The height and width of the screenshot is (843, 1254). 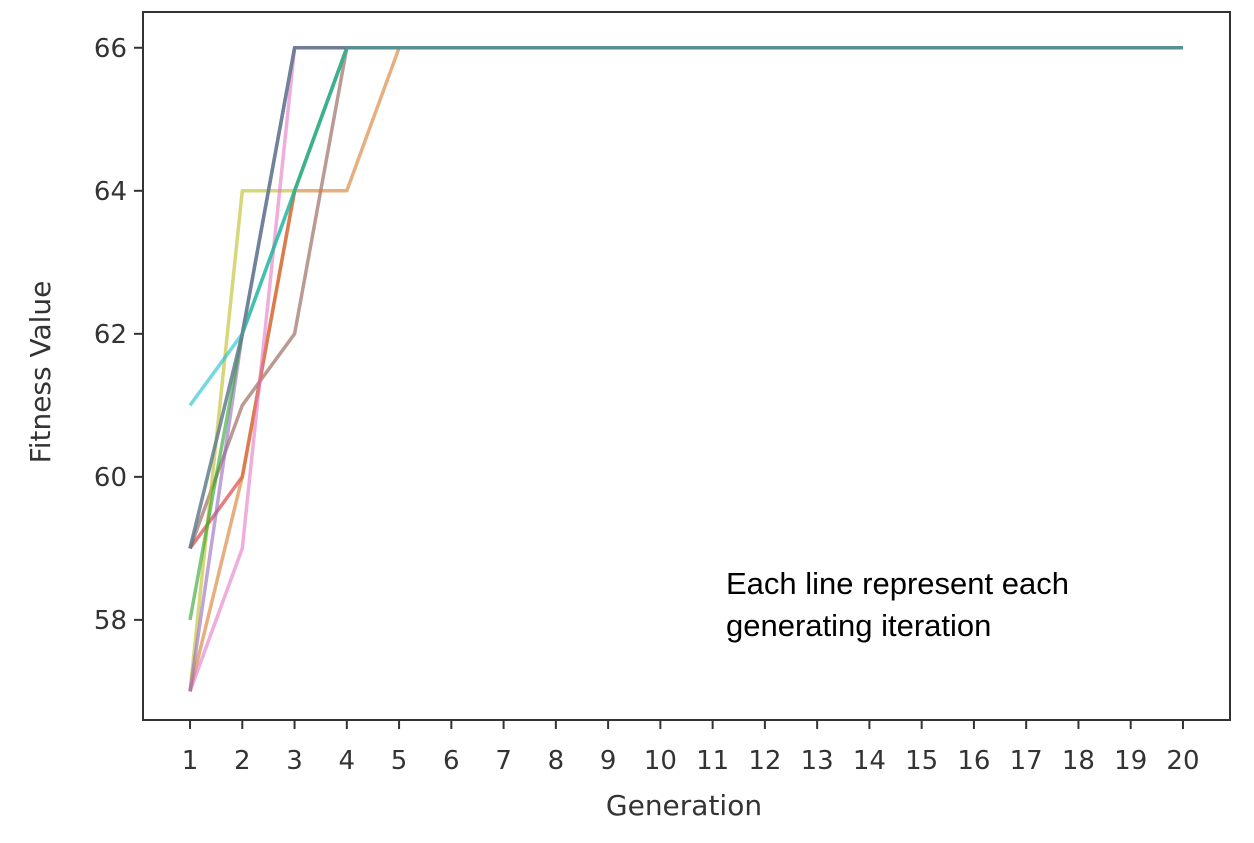 What do you see at coordinates (190, 761) in the screenshot?
I see `x-tick-label: 1` at bounding box center [190, 761].